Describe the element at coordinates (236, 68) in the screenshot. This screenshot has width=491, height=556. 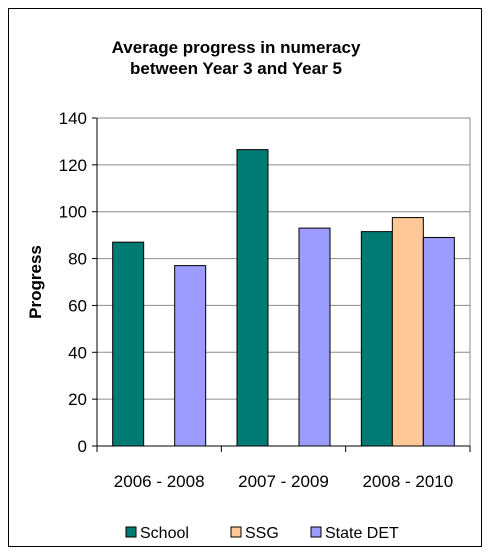
I see `chart-title-line-2: between Year 3 and Year 5` at that location.